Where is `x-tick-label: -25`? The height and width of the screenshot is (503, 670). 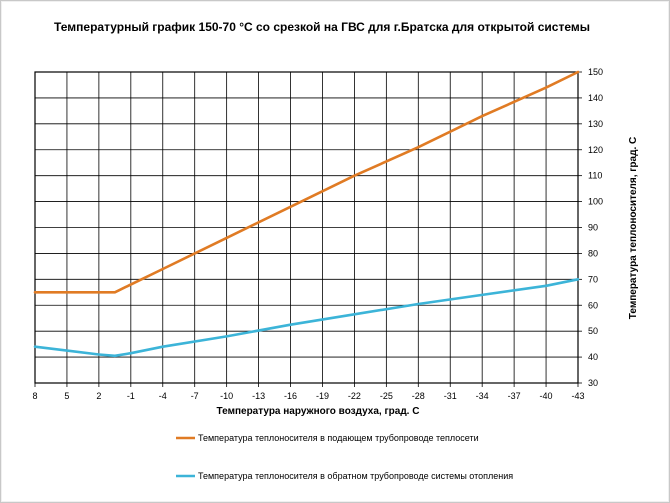
x-tick-label: -25 is located at coordinates (386, 396).